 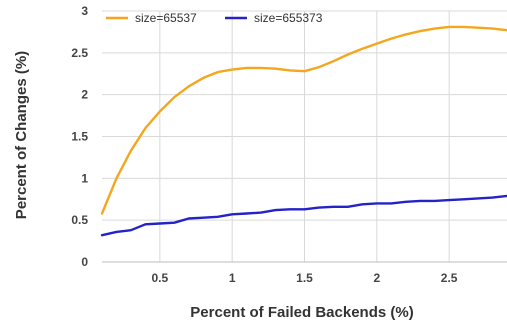 I want to click on y-tick-label: 0.5, so click(x=79, y=220).